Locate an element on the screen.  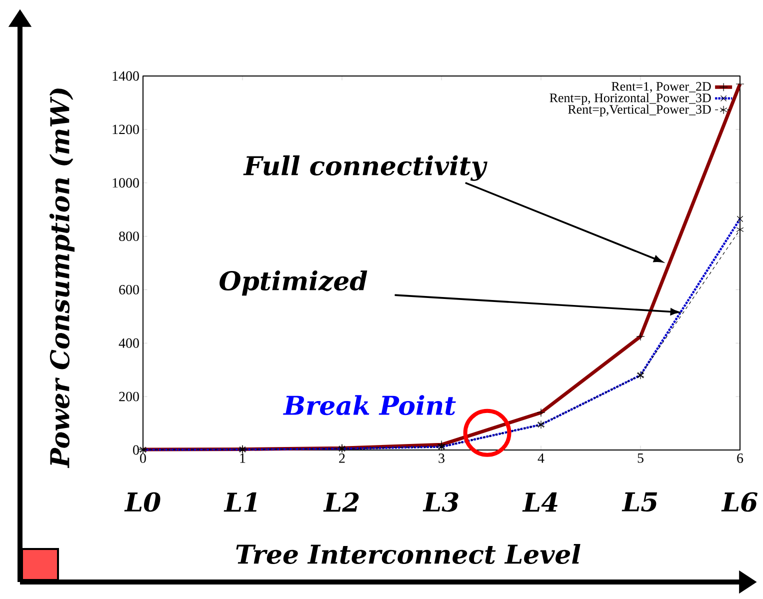
x-tick-label: 6 is located at coordinates (740, 458).